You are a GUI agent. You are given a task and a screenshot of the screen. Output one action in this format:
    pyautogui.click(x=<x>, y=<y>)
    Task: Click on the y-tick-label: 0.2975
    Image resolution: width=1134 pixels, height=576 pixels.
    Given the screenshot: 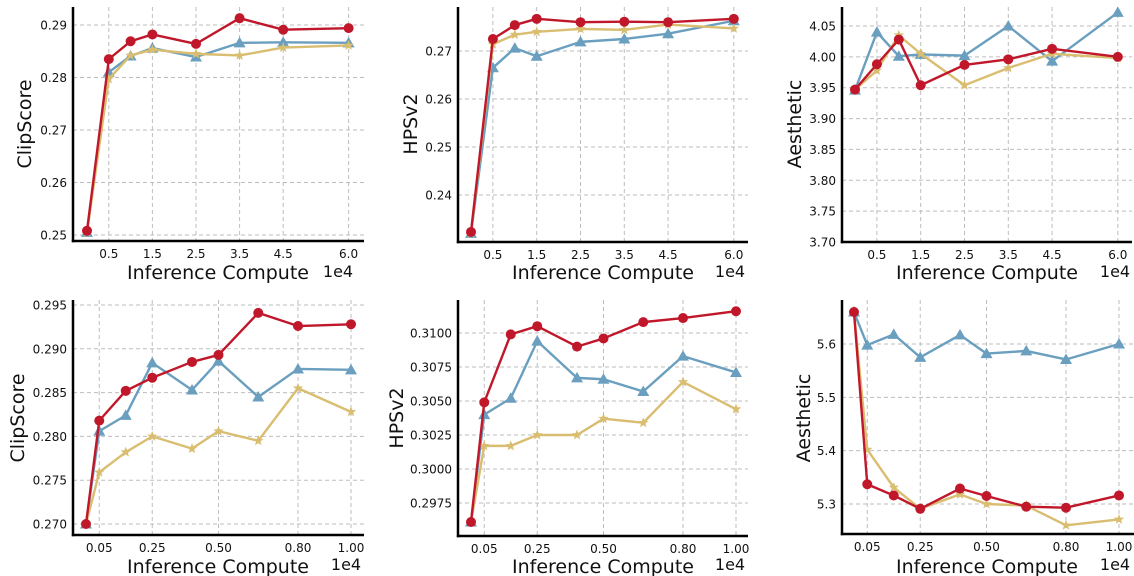 What is the action you would take?
    pyautogui.click(x=431, y=504)
    